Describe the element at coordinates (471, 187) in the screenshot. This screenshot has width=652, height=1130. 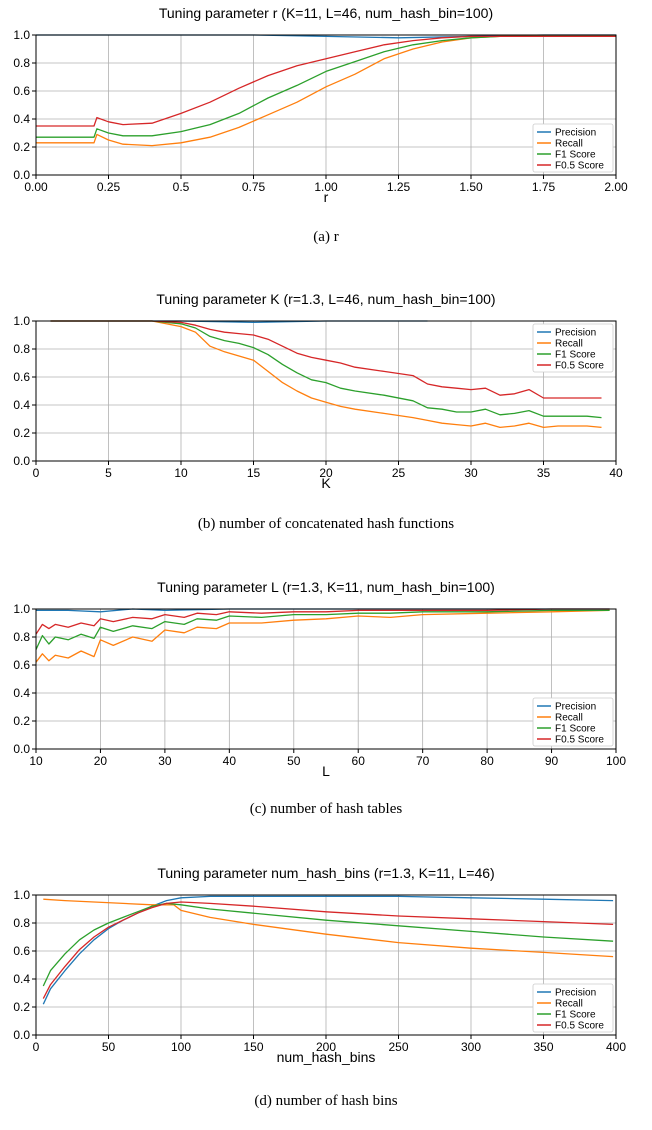
I see `x-tick-label: 1.50` at that location.